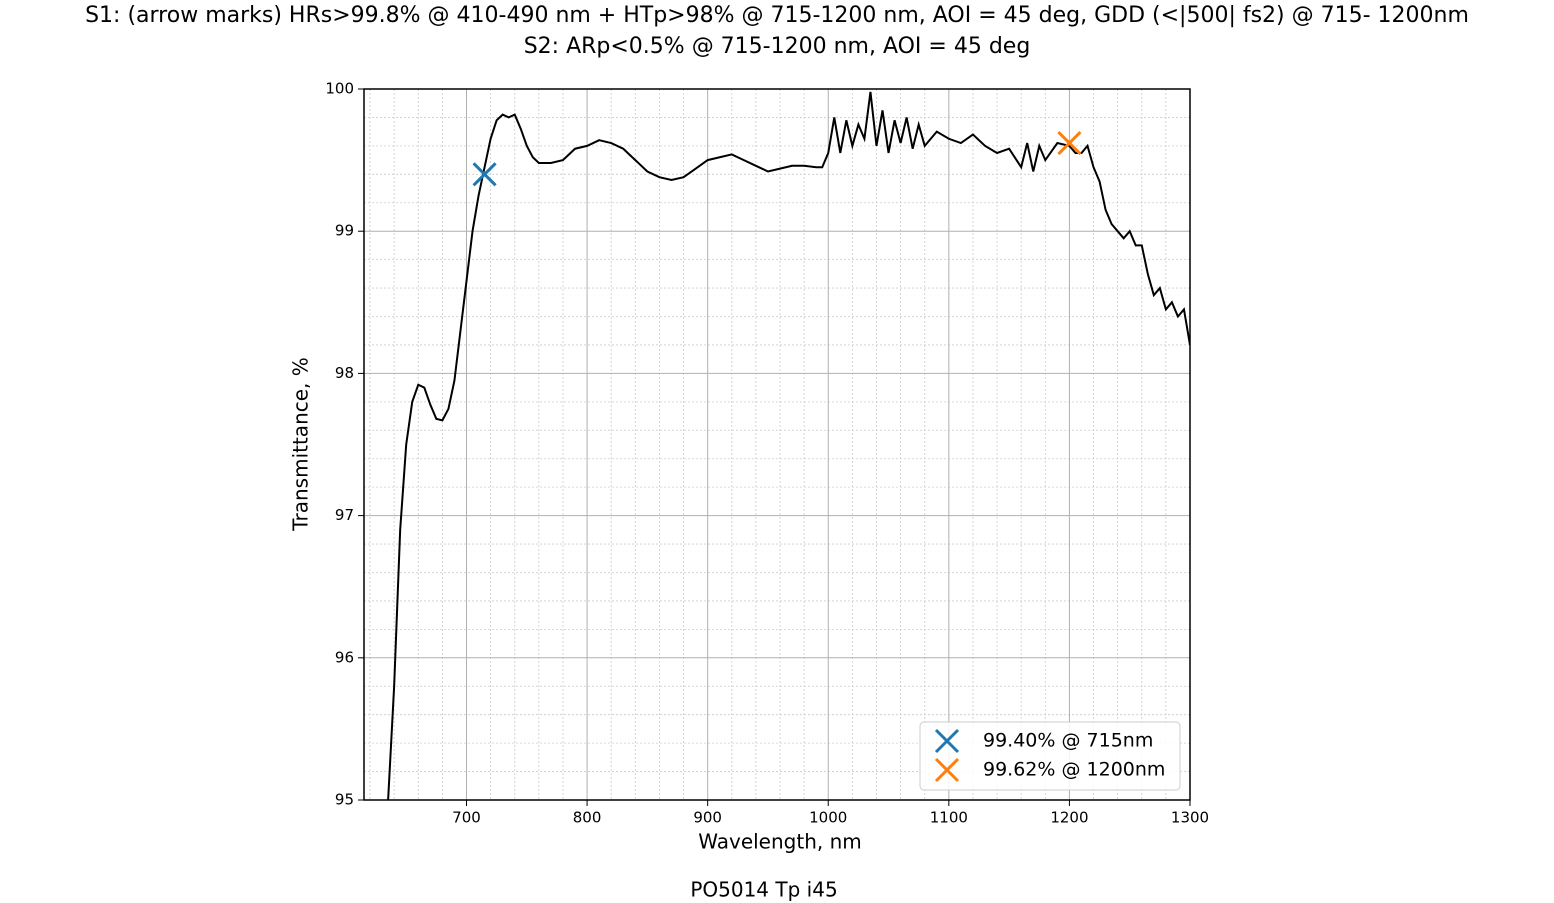 Image resolution: width=1554 pixels, height=903 pixels. I want to click on y-tick-label: 95, so click(344, 800).